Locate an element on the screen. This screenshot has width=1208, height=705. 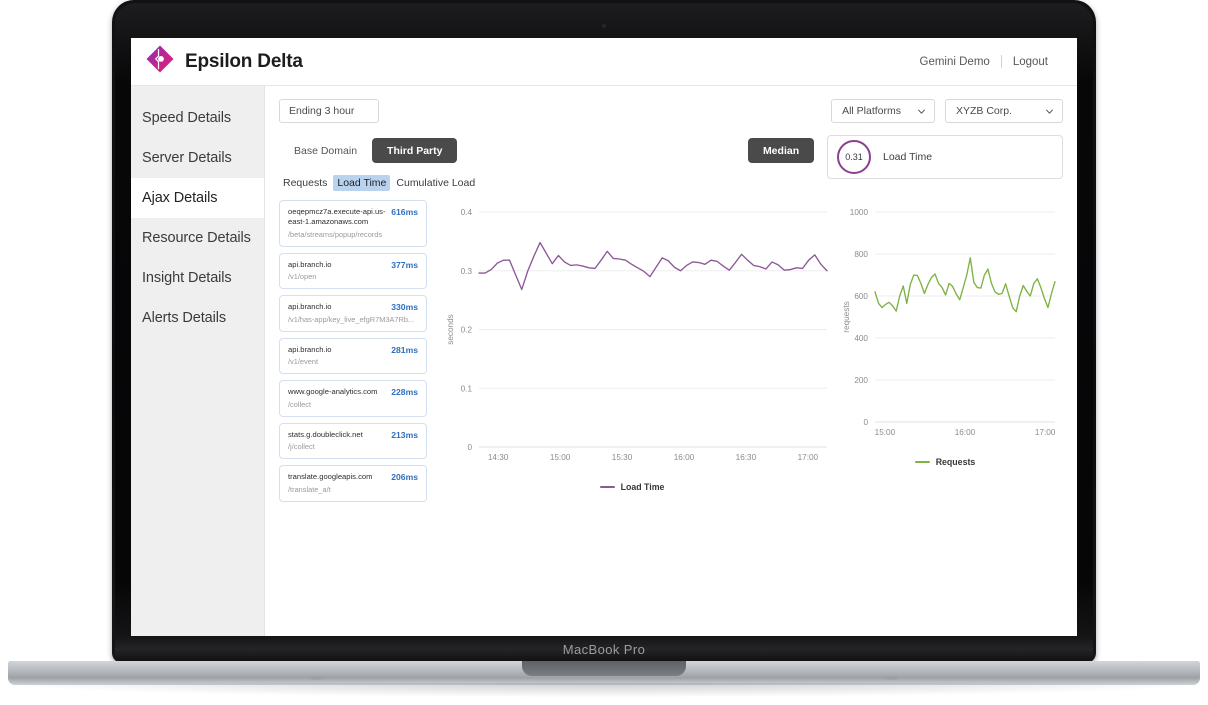
toggle-label: Third Party is located at coordinates (415, 150).